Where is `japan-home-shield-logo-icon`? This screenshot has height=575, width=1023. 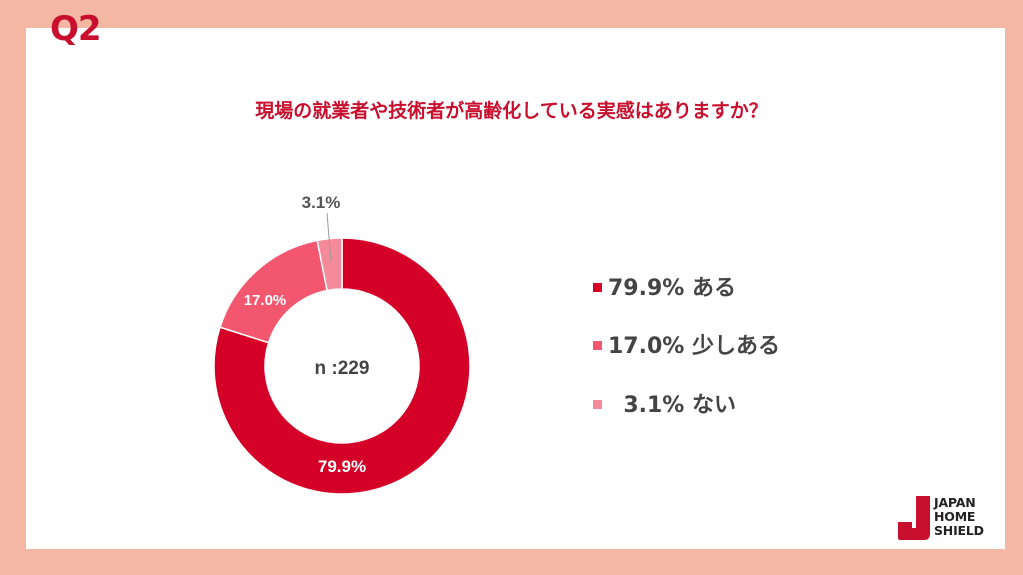
japan-home-shield-logo-icon is located at coordinates (914, 518).